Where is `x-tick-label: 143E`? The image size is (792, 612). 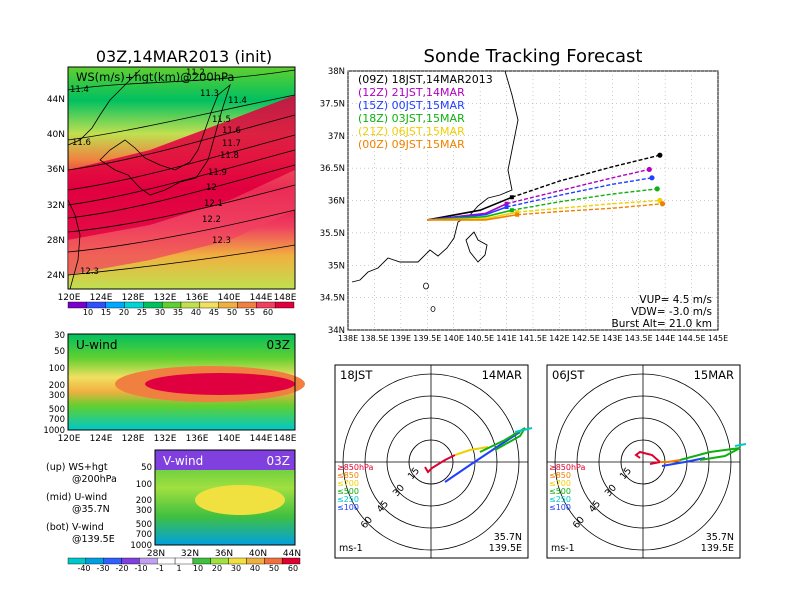 x-tick-label: 143E is located at coordinates (612, 338).